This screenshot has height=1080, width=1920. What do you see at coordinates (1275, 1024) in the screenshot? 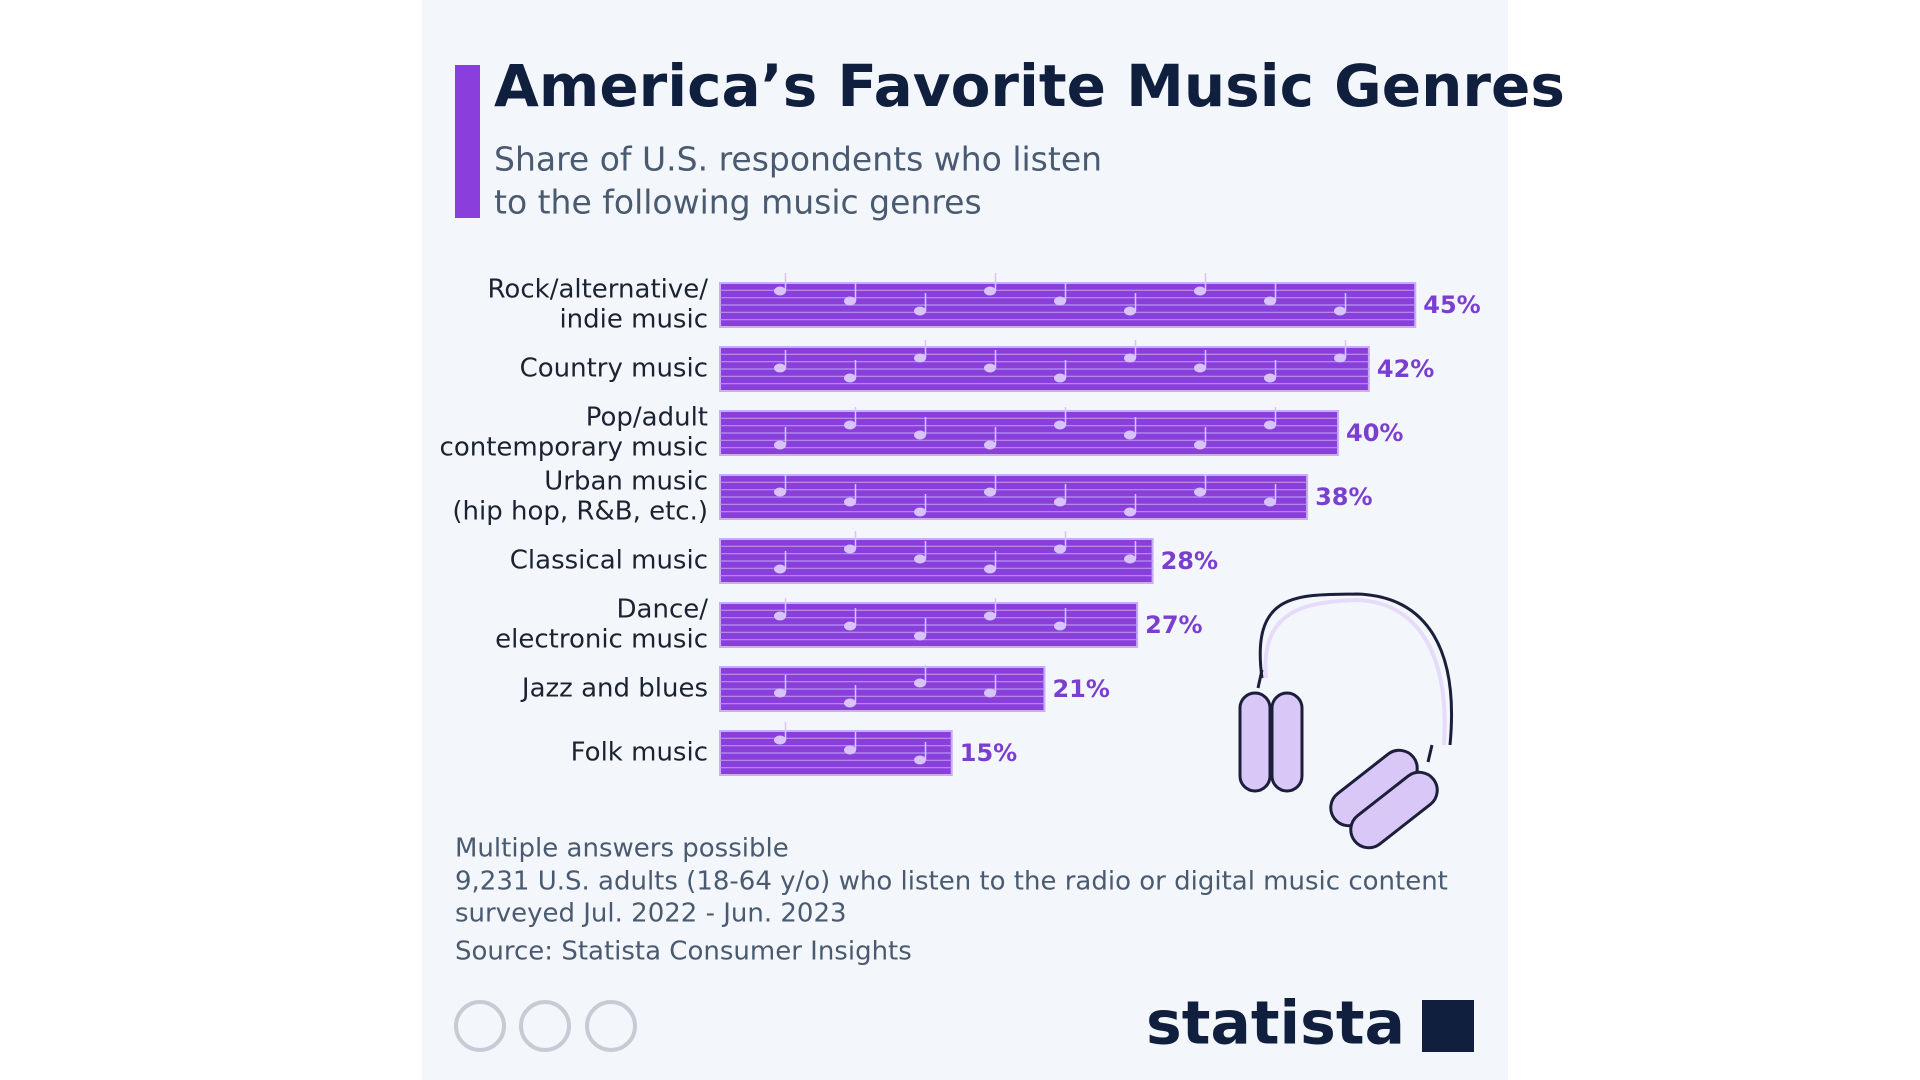
I see `brand-logo: statista` at bounding box center [1275, 1024].